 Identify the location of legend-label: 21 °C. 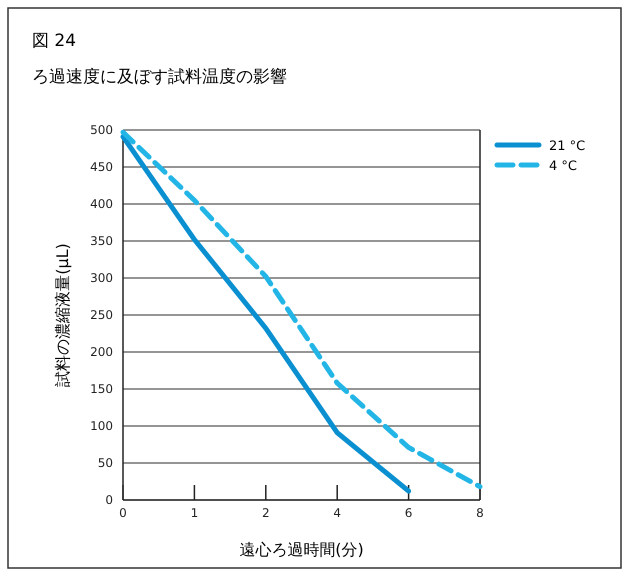
(567, 146).